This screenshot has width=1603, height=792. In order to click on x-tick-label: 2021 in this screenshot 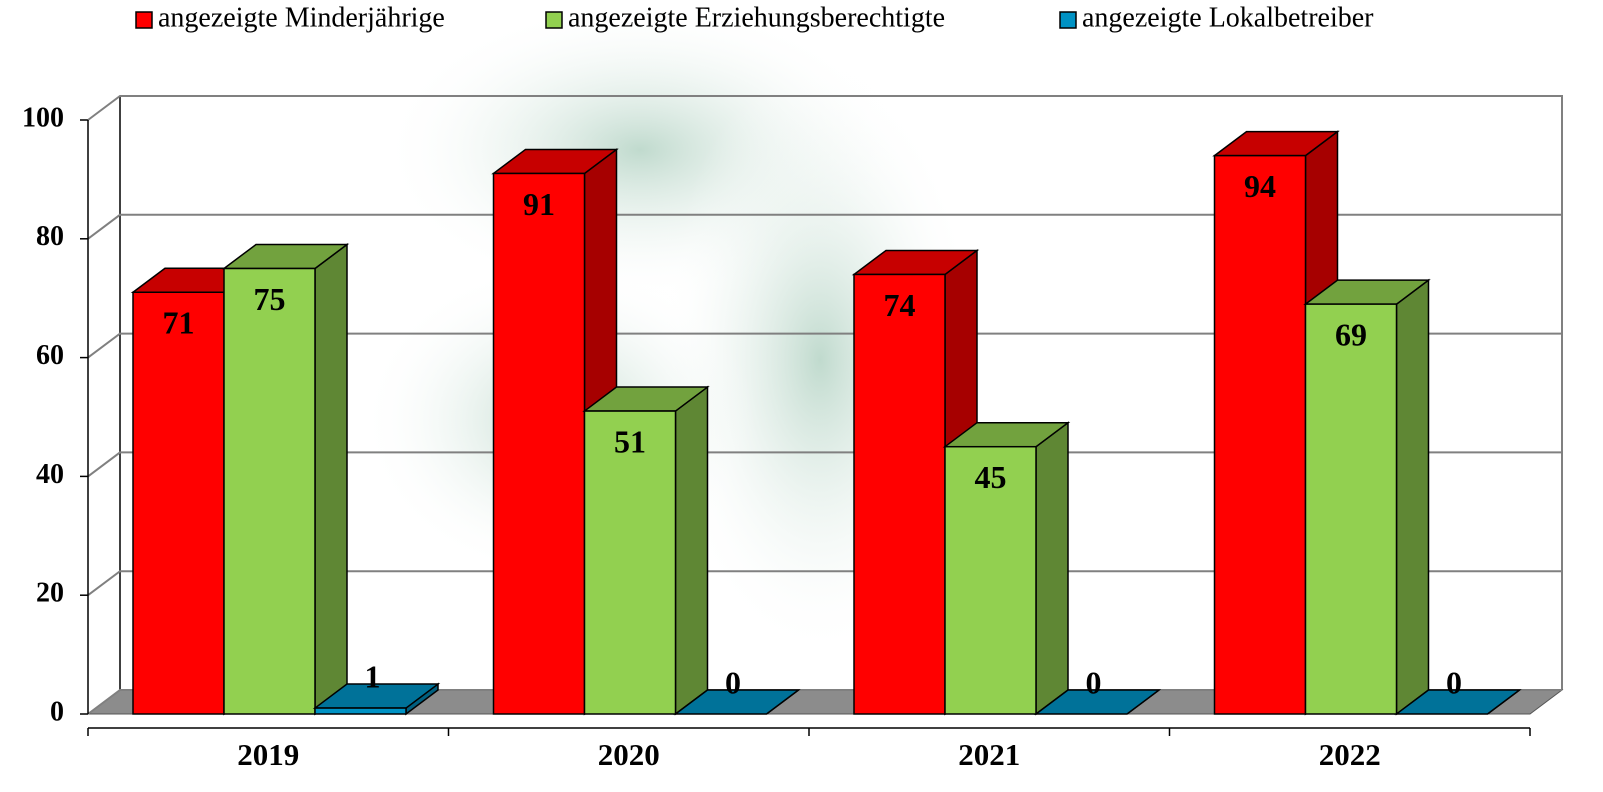, I will do `click(989, 754)`.